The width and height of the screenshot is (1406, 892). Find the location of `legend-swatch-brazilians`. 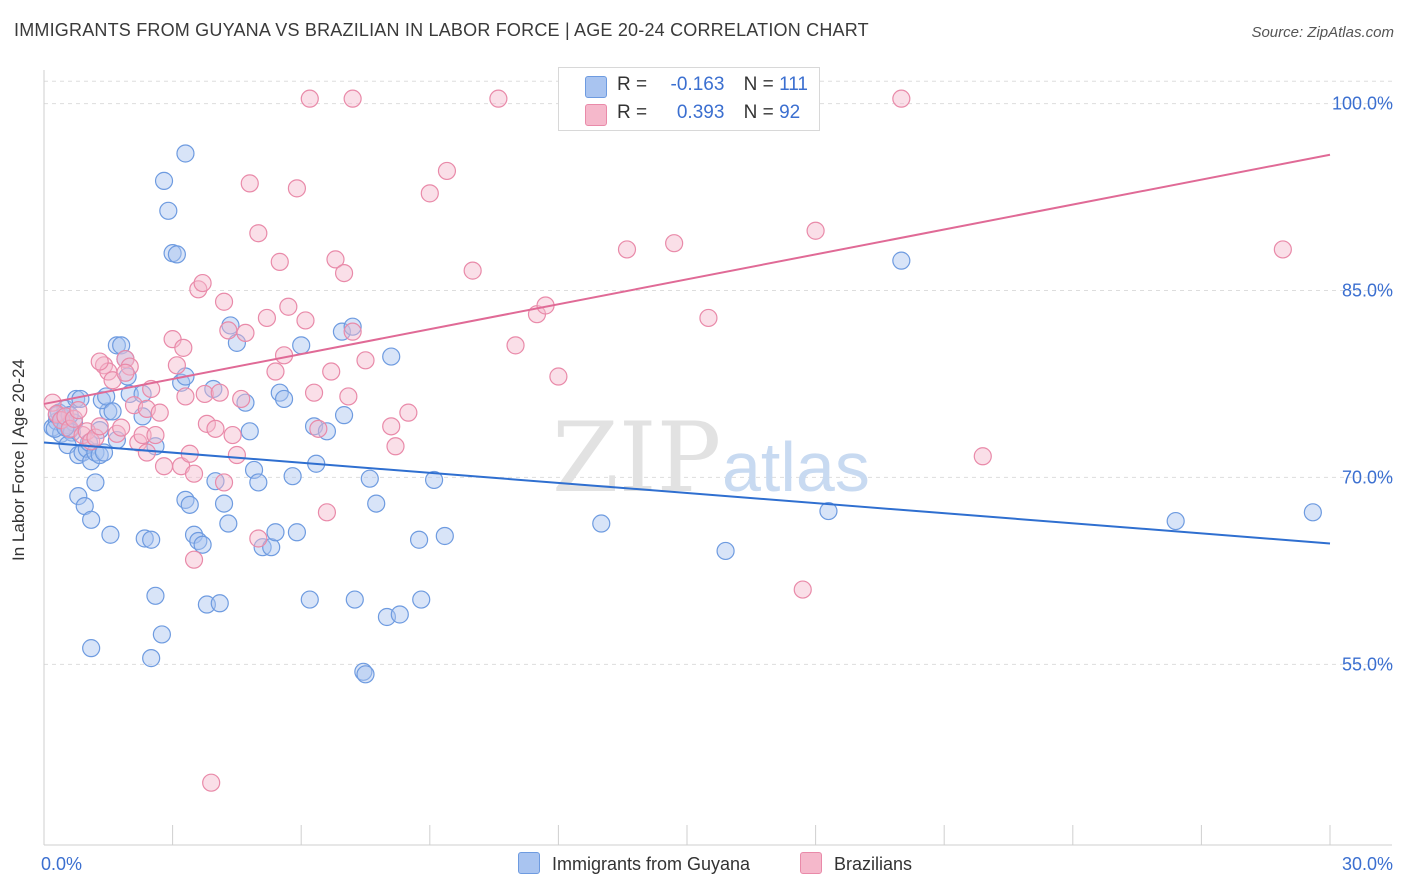

legend-swatch-brazilians is located at coordinates (596, 115).